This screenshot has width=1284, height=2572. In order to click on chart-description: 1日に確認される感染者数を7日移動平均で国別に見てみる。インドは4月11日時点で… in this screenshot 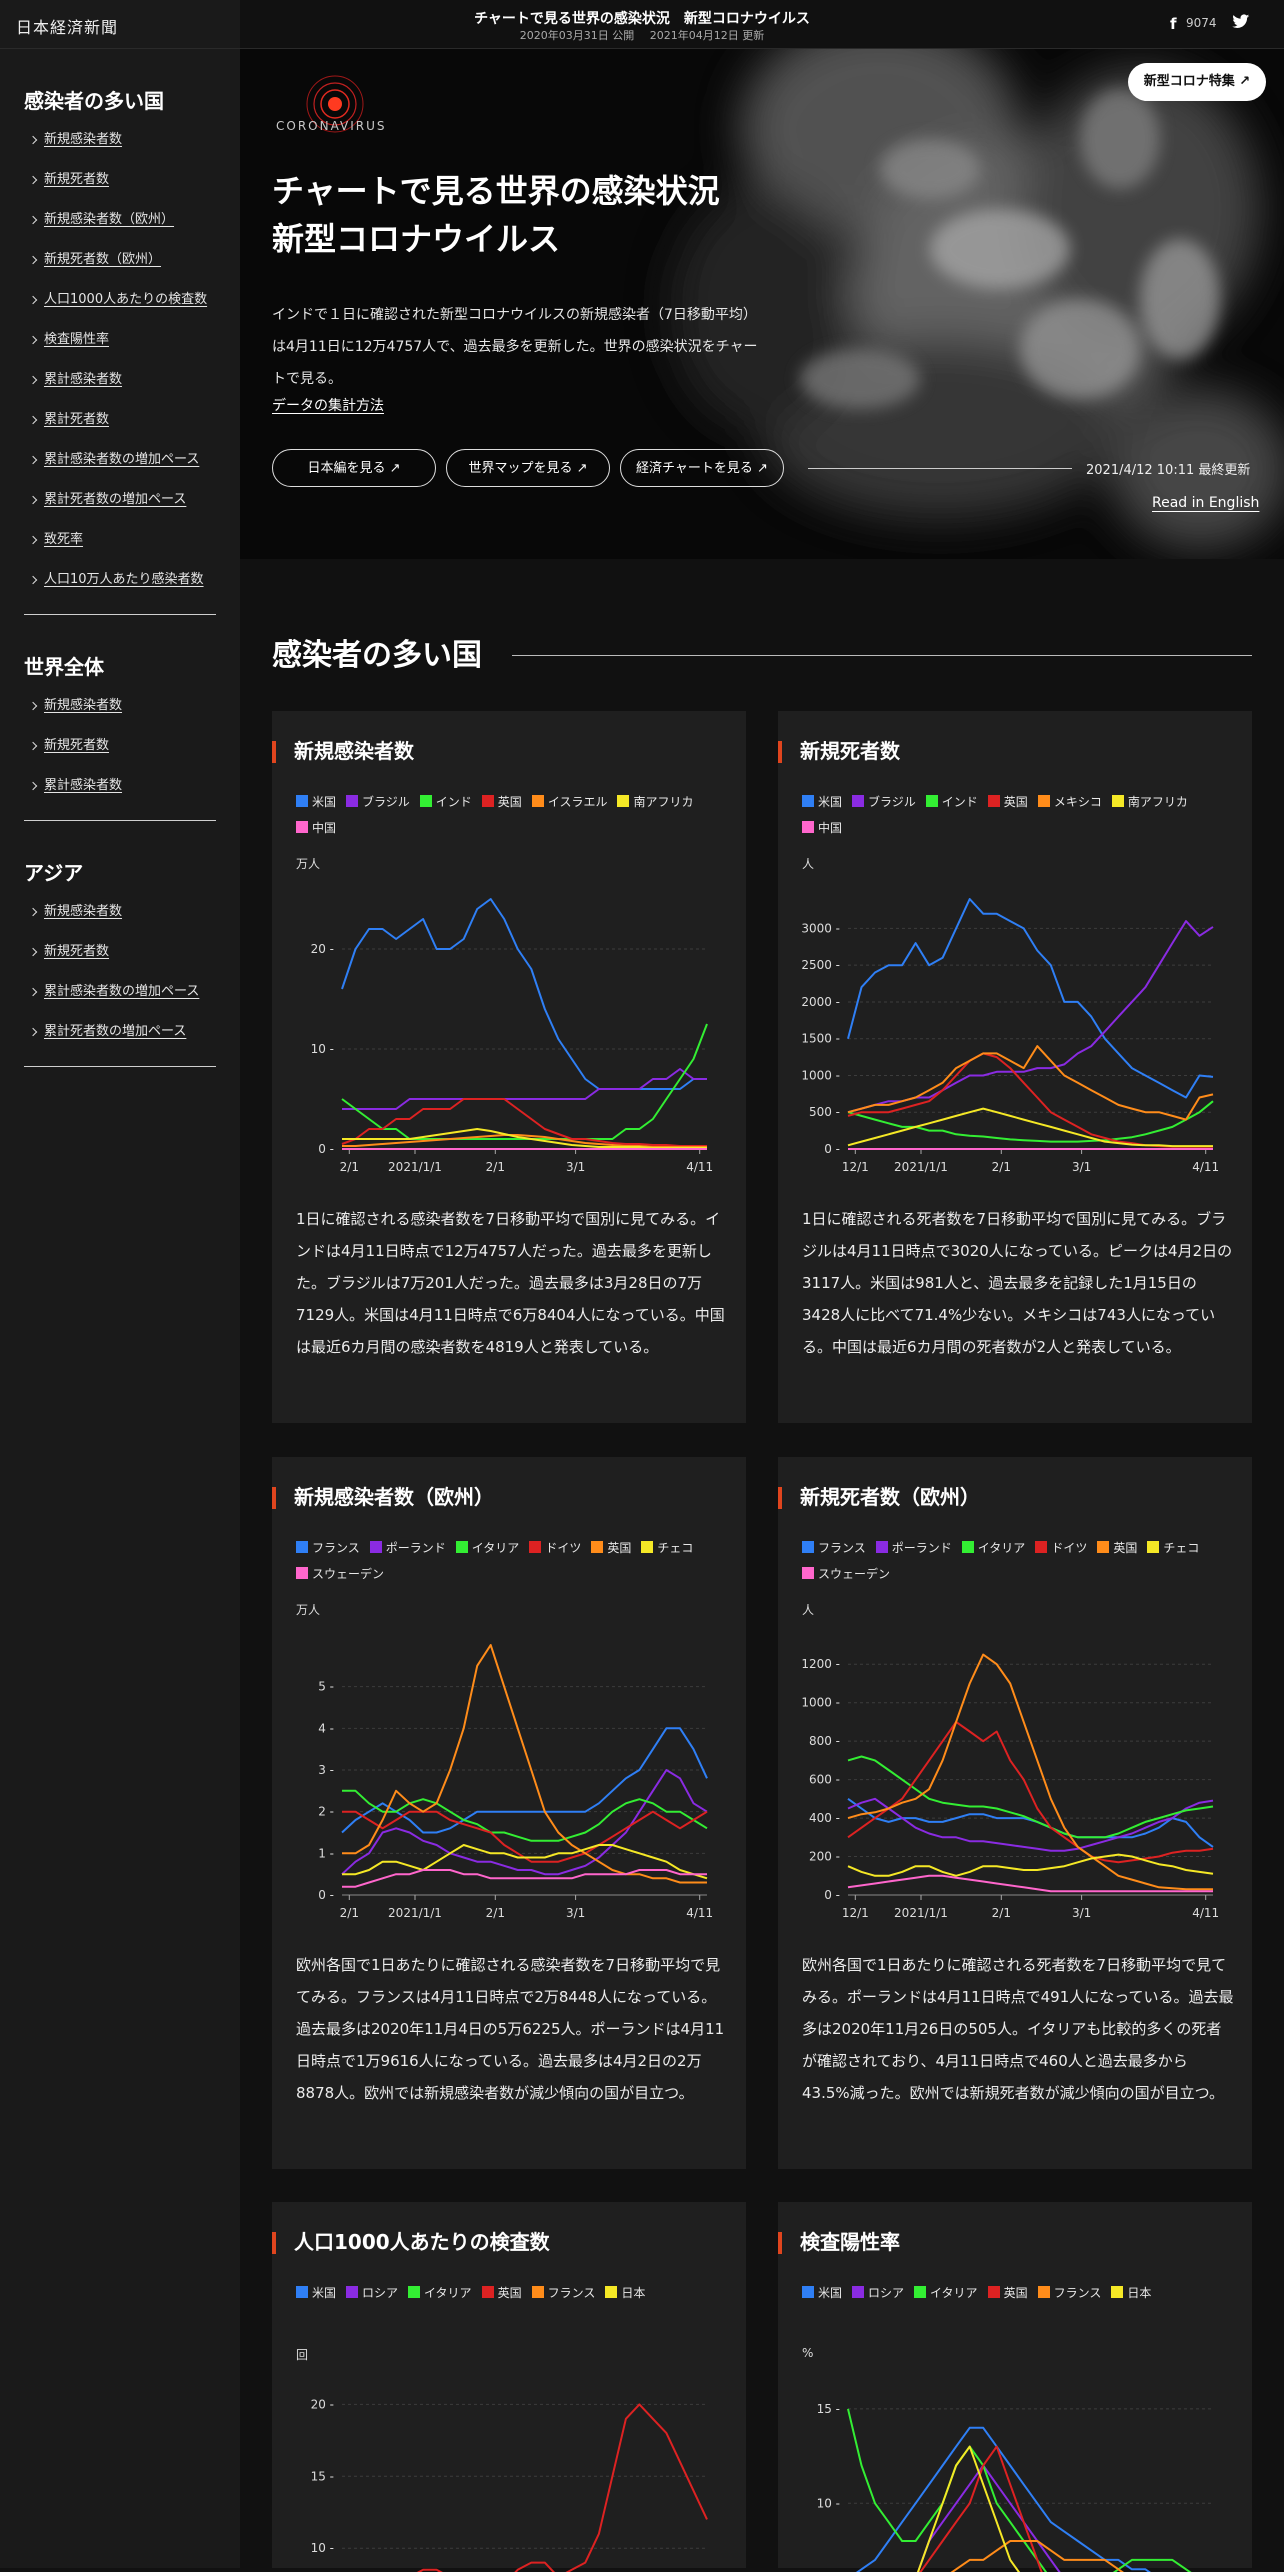, I will do `click(512, 1283)`.